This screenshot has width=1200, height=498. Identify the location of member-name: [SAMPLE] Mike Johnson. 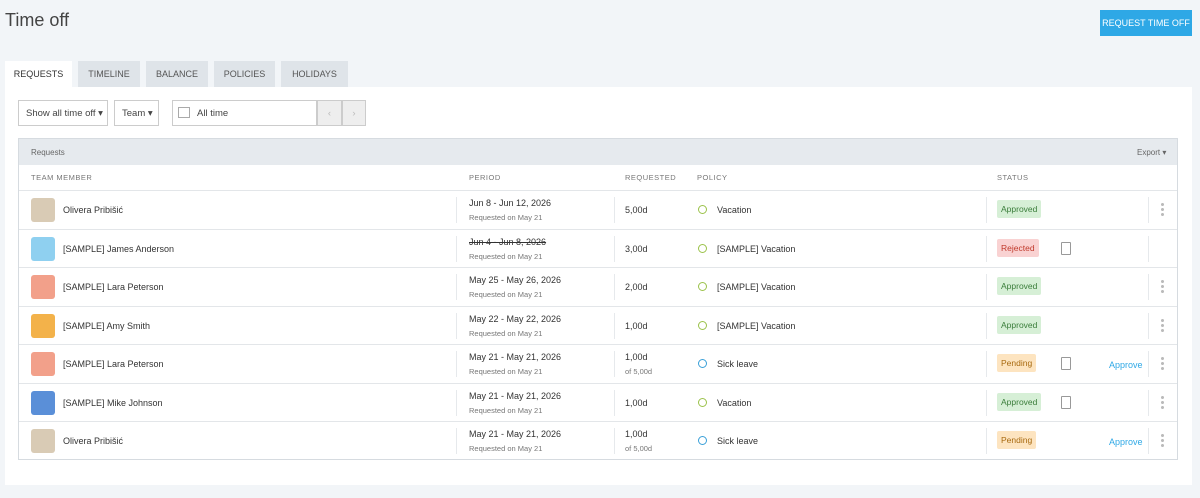
(113, 402).